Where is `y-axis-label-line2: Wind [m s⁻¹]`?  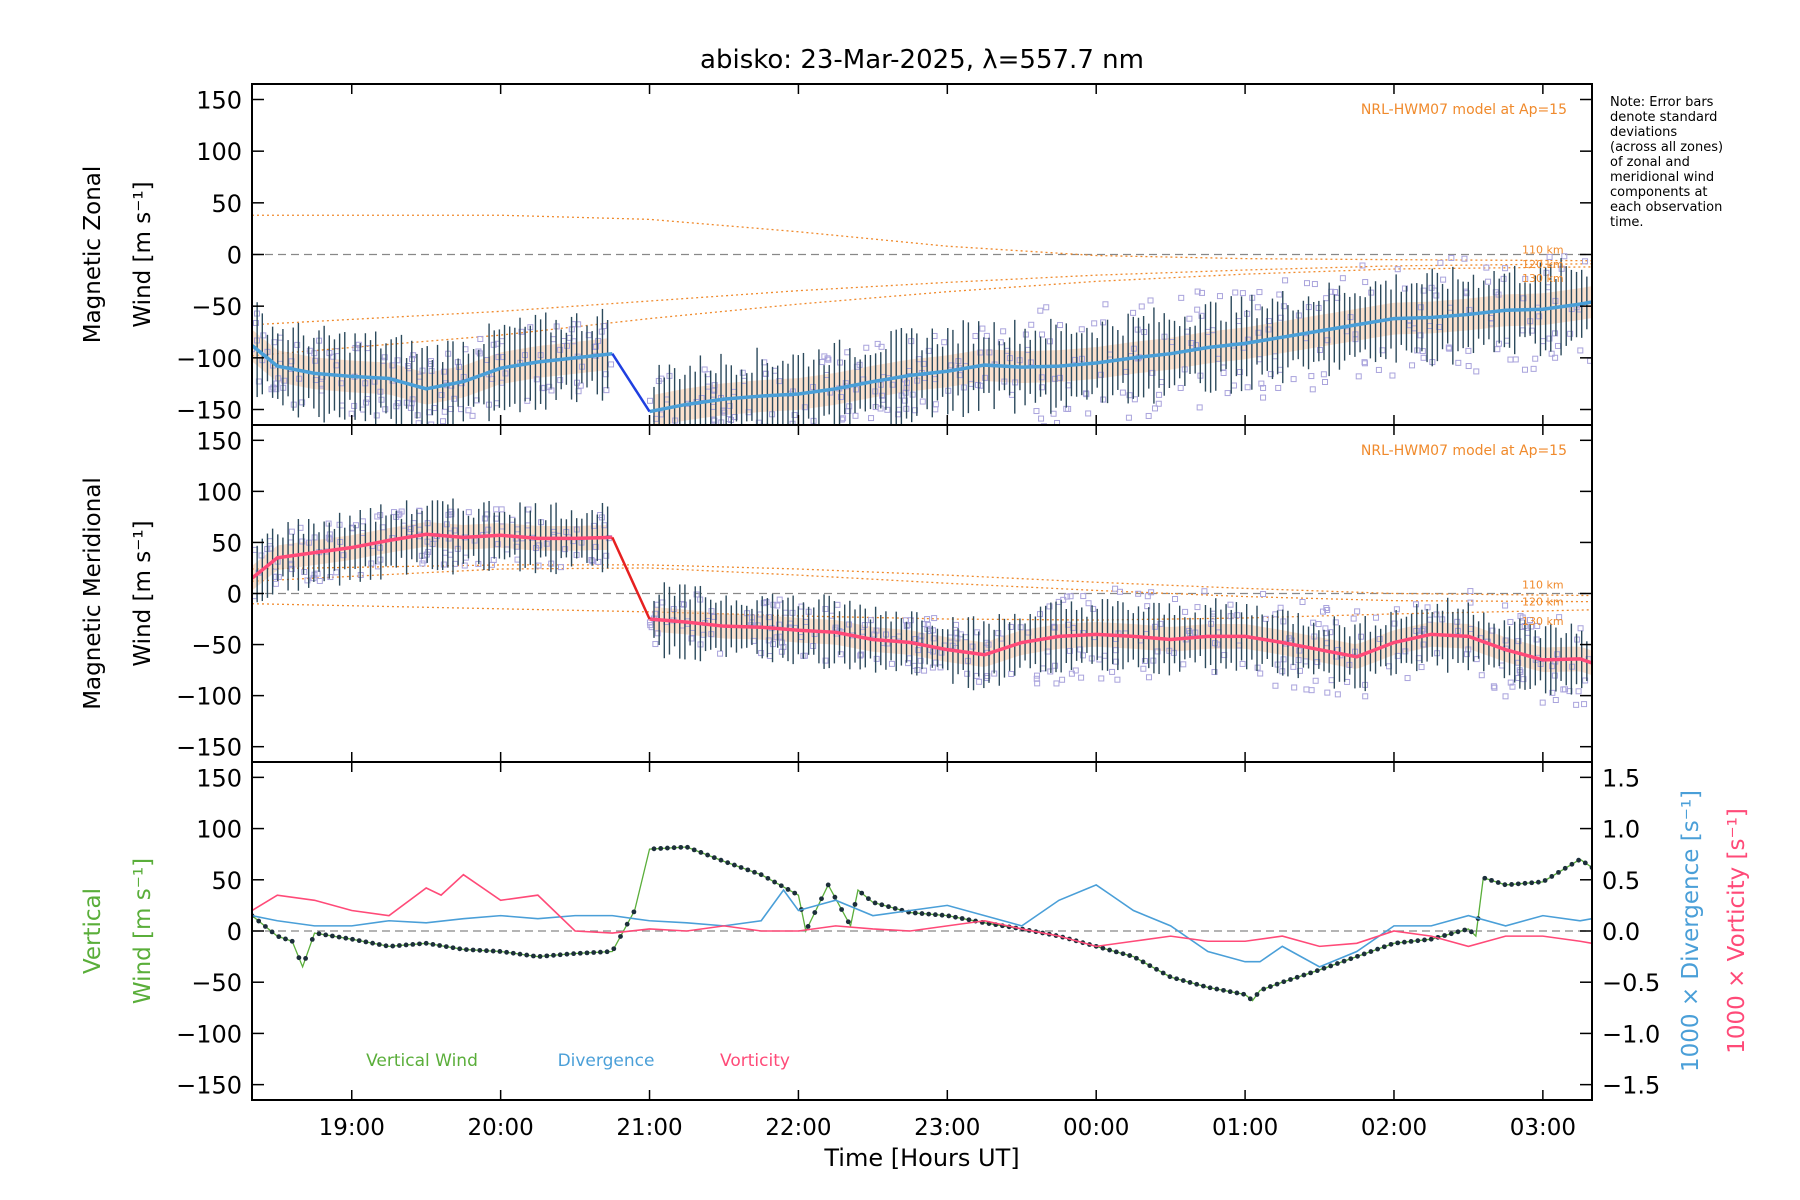
y-axis-label-line2: Wind [m s⁻¹] is located at coordinates (143, 931).